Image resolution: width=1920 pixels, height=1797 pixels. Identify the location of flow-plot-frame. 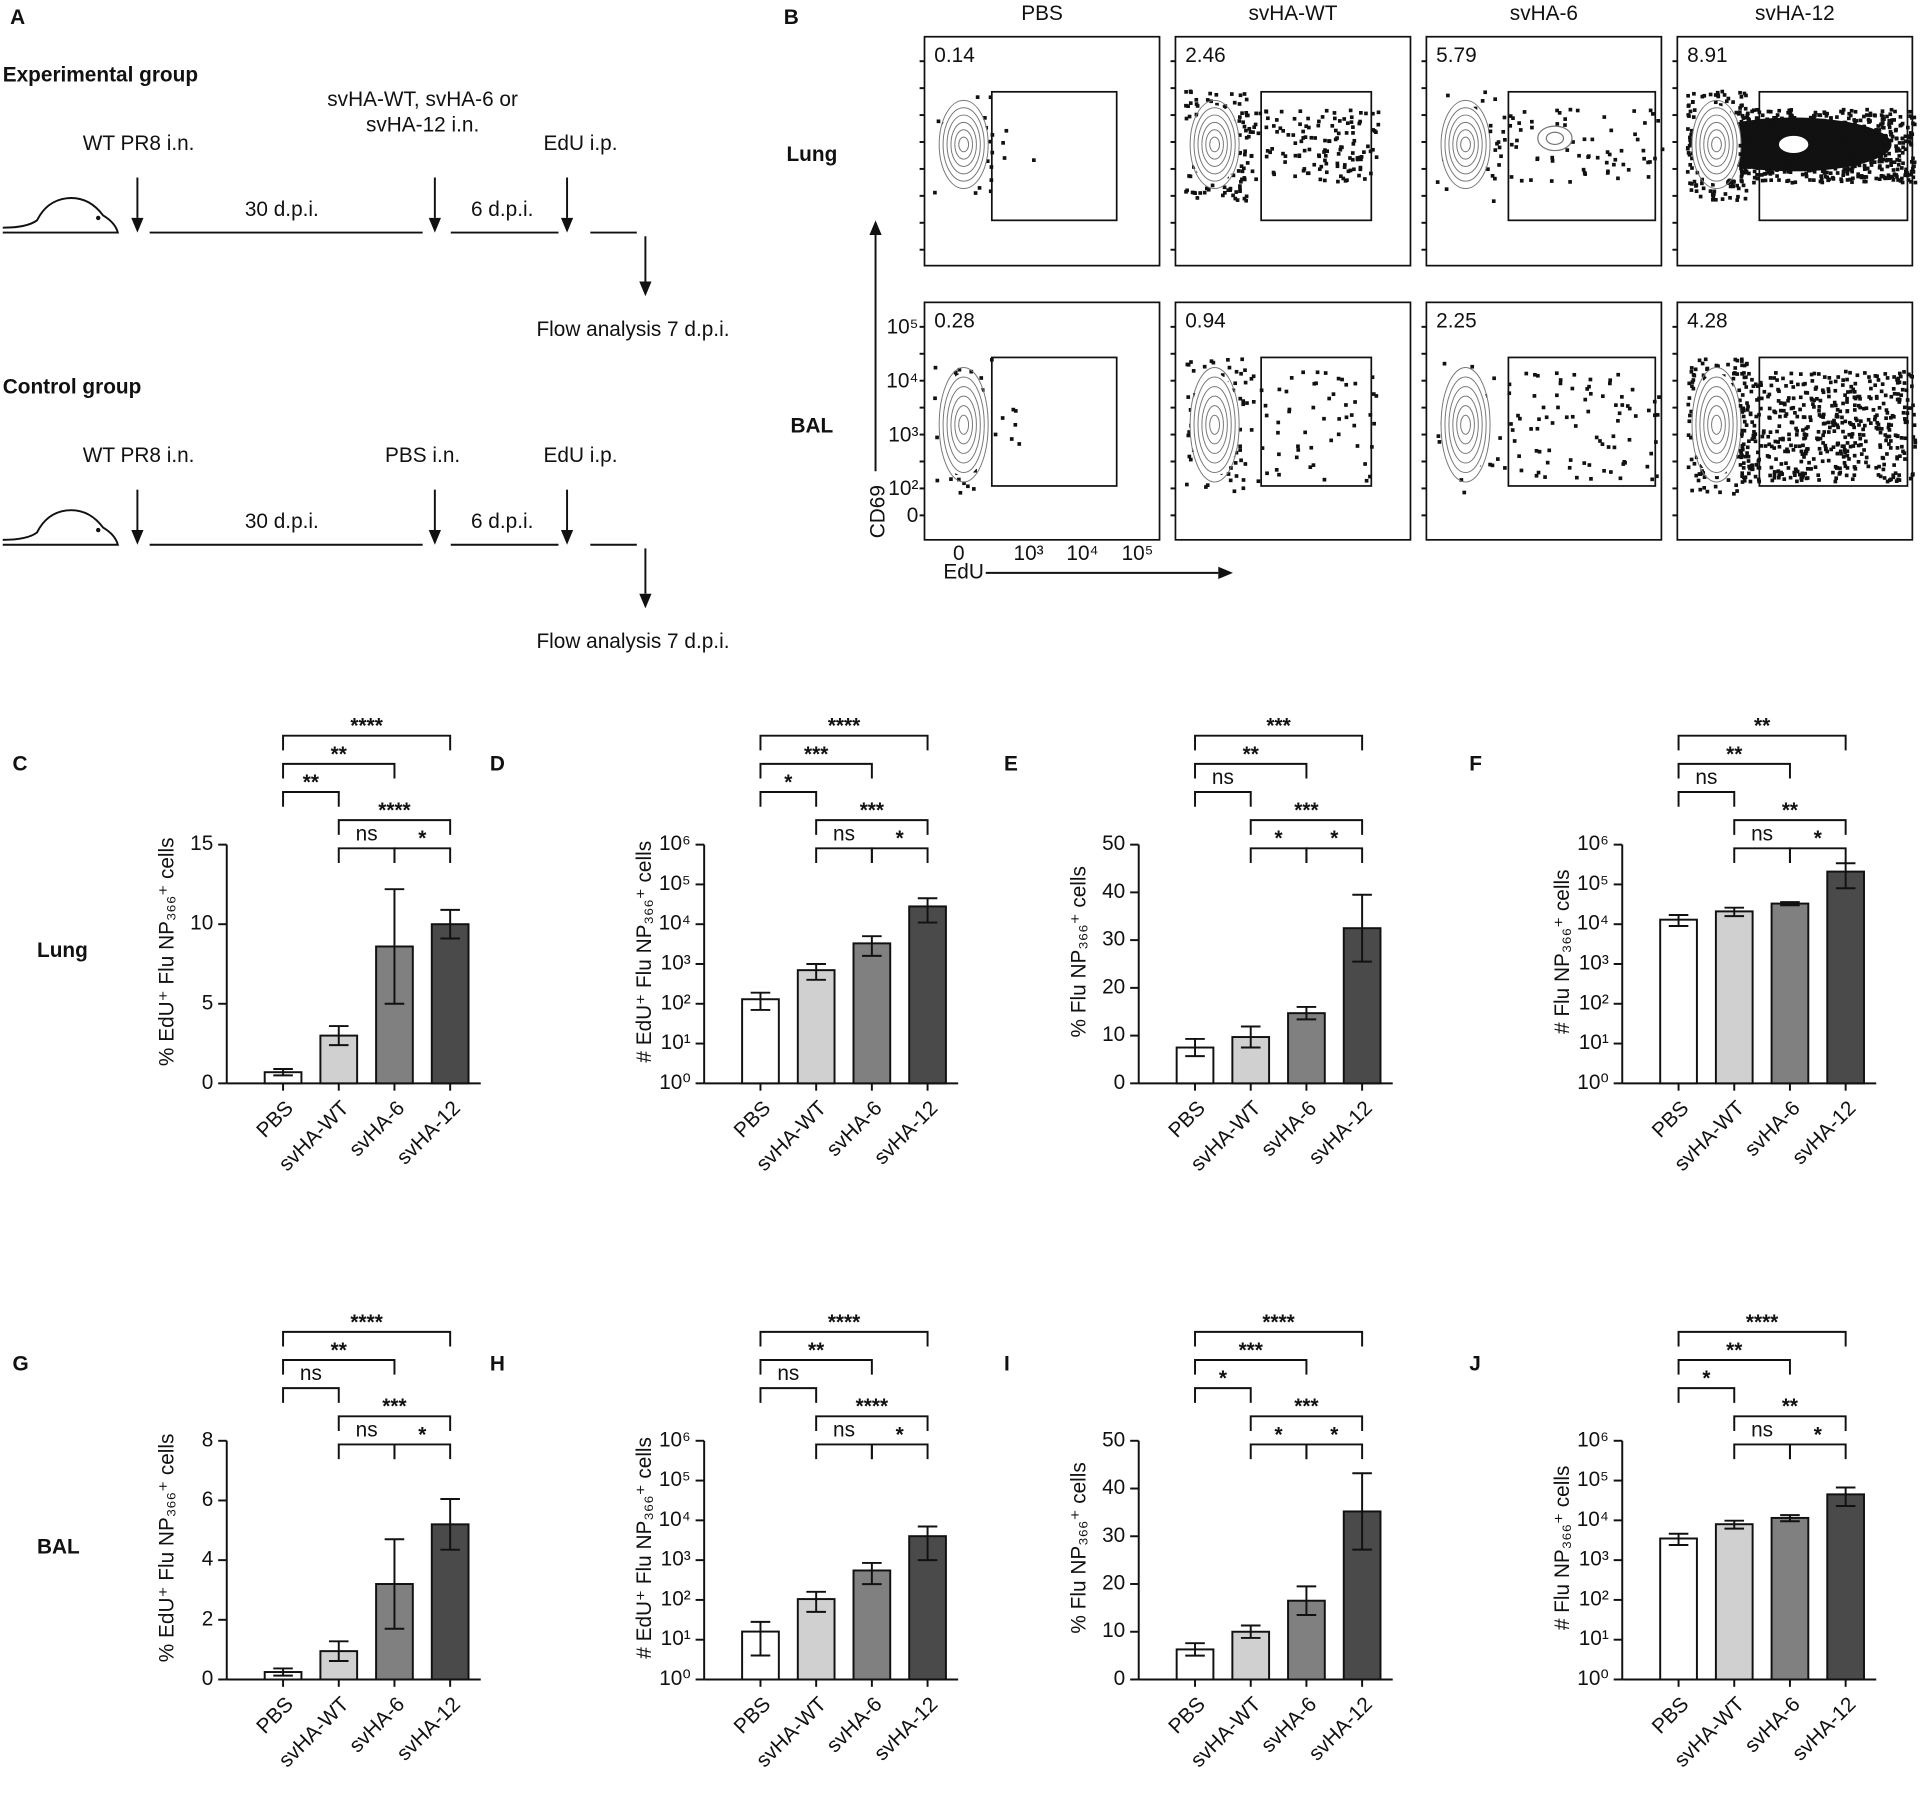
(1544, 421).